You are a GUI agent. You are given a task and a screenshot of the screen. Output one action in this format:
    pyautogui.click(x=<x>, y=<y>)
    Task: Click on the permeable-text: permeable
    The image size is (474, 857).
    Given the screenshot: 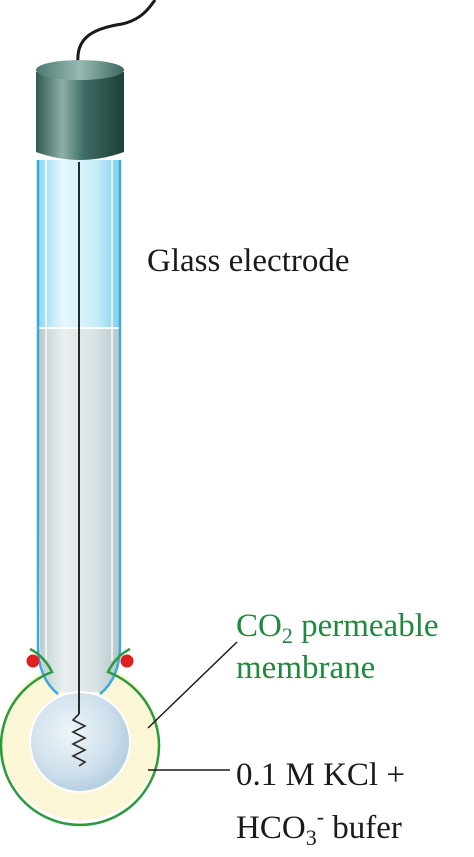 What is the action you would take?
    pyautogui.click(x=366, y=626)
    